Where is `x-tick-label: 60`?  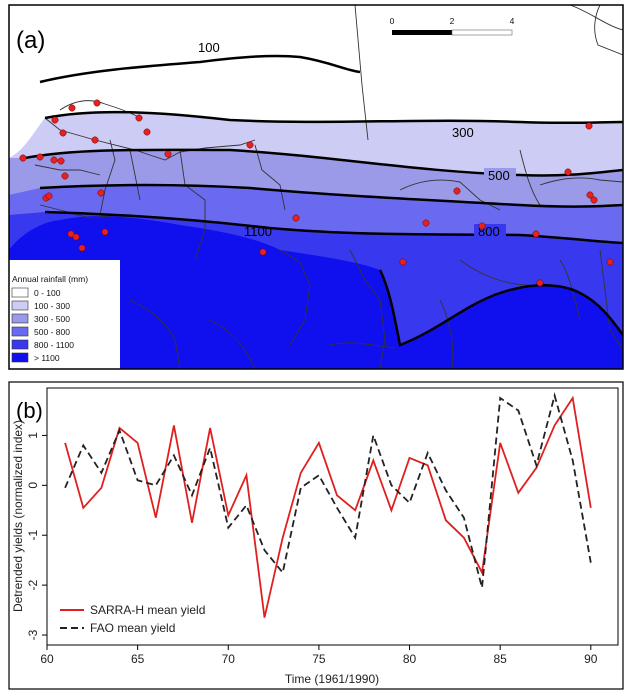
x-tick-label: 60 is located at coordinates (47, 659).